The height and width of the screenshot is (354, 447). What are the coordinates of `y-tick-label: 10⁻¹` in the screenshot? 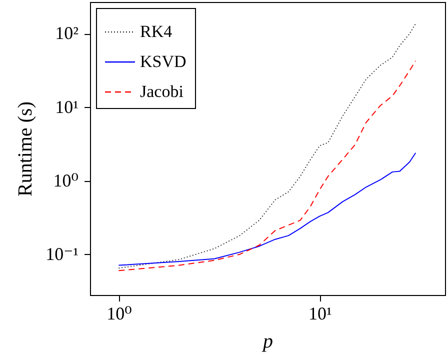 It's located at (62, 254).